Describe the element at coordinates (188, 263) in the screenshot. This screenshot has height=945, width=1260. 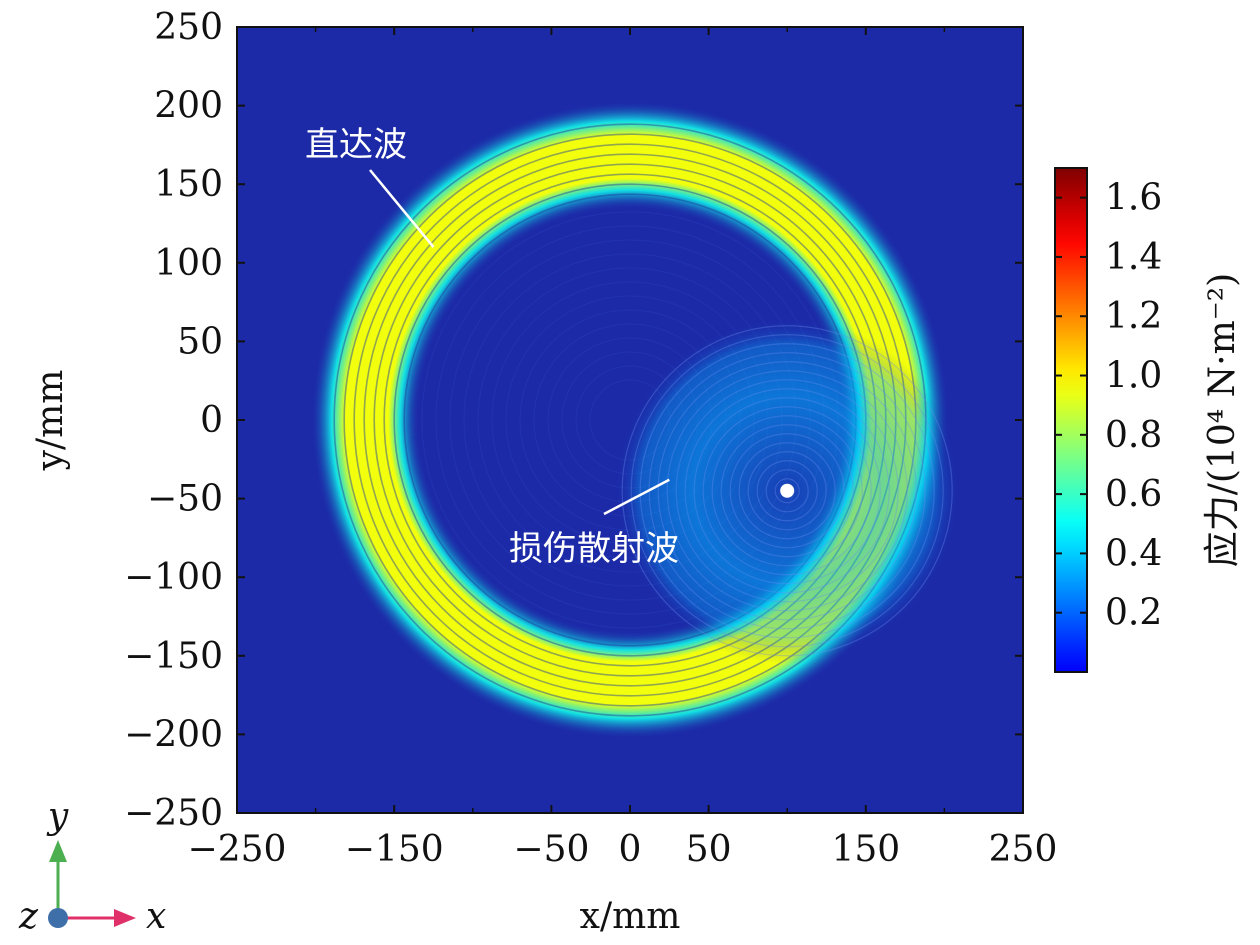
I see `y-tick-label: 100` at that location.